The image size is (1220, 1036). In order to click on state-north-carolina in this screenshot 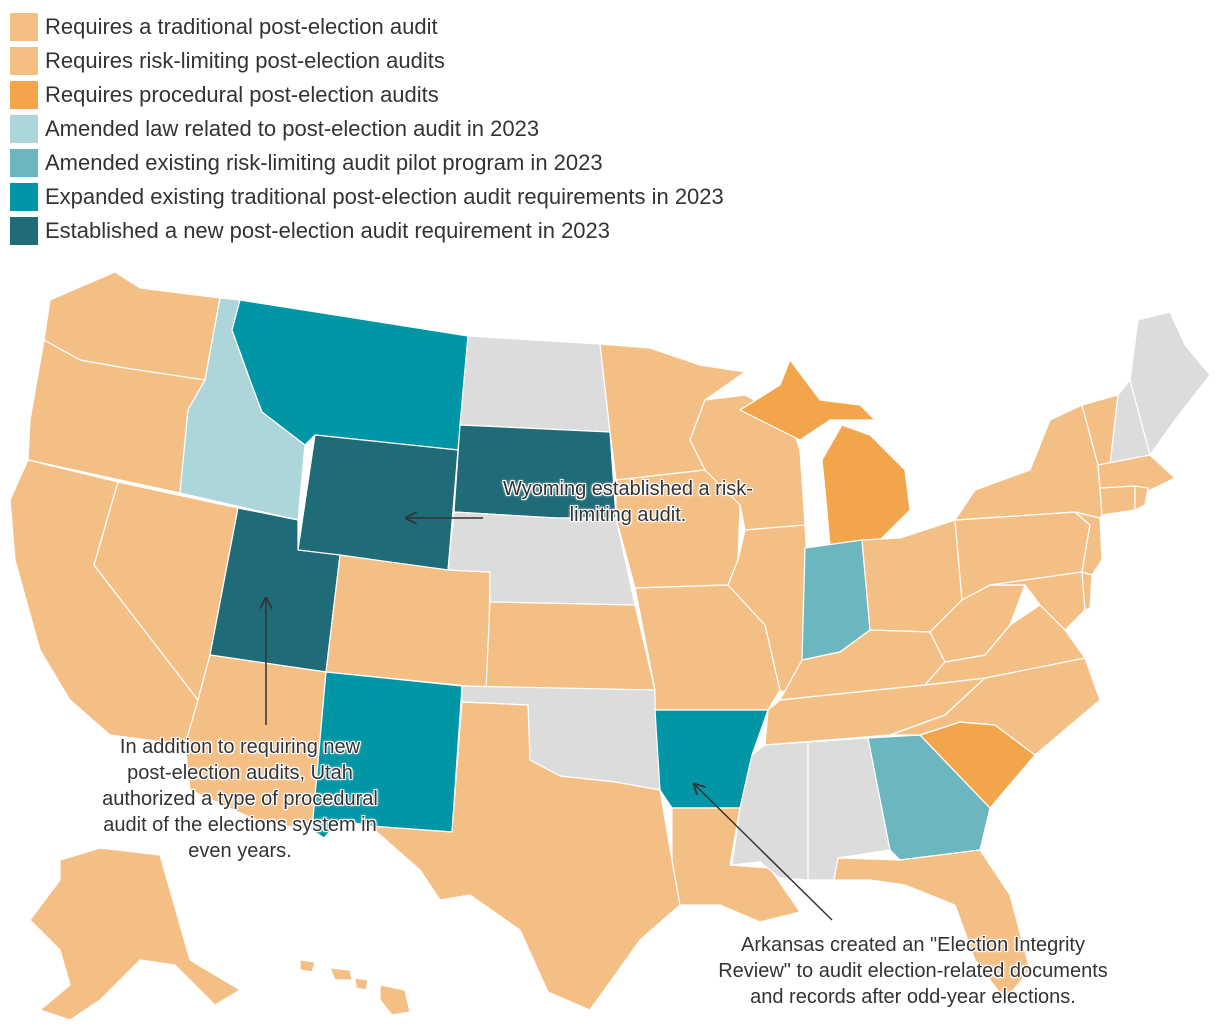, I will do `click(995, 706)`.